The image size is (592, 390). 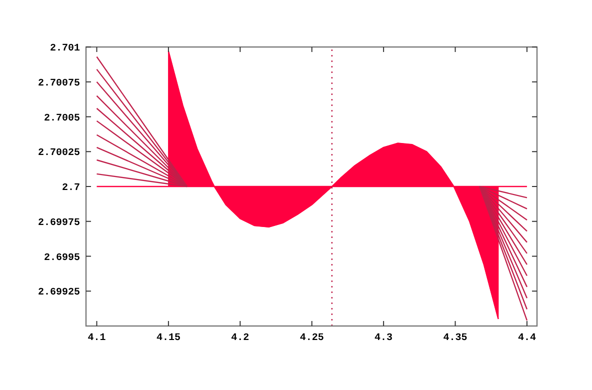 I want to click on x-tick-label: 4.15, so click(x=168, y=338).